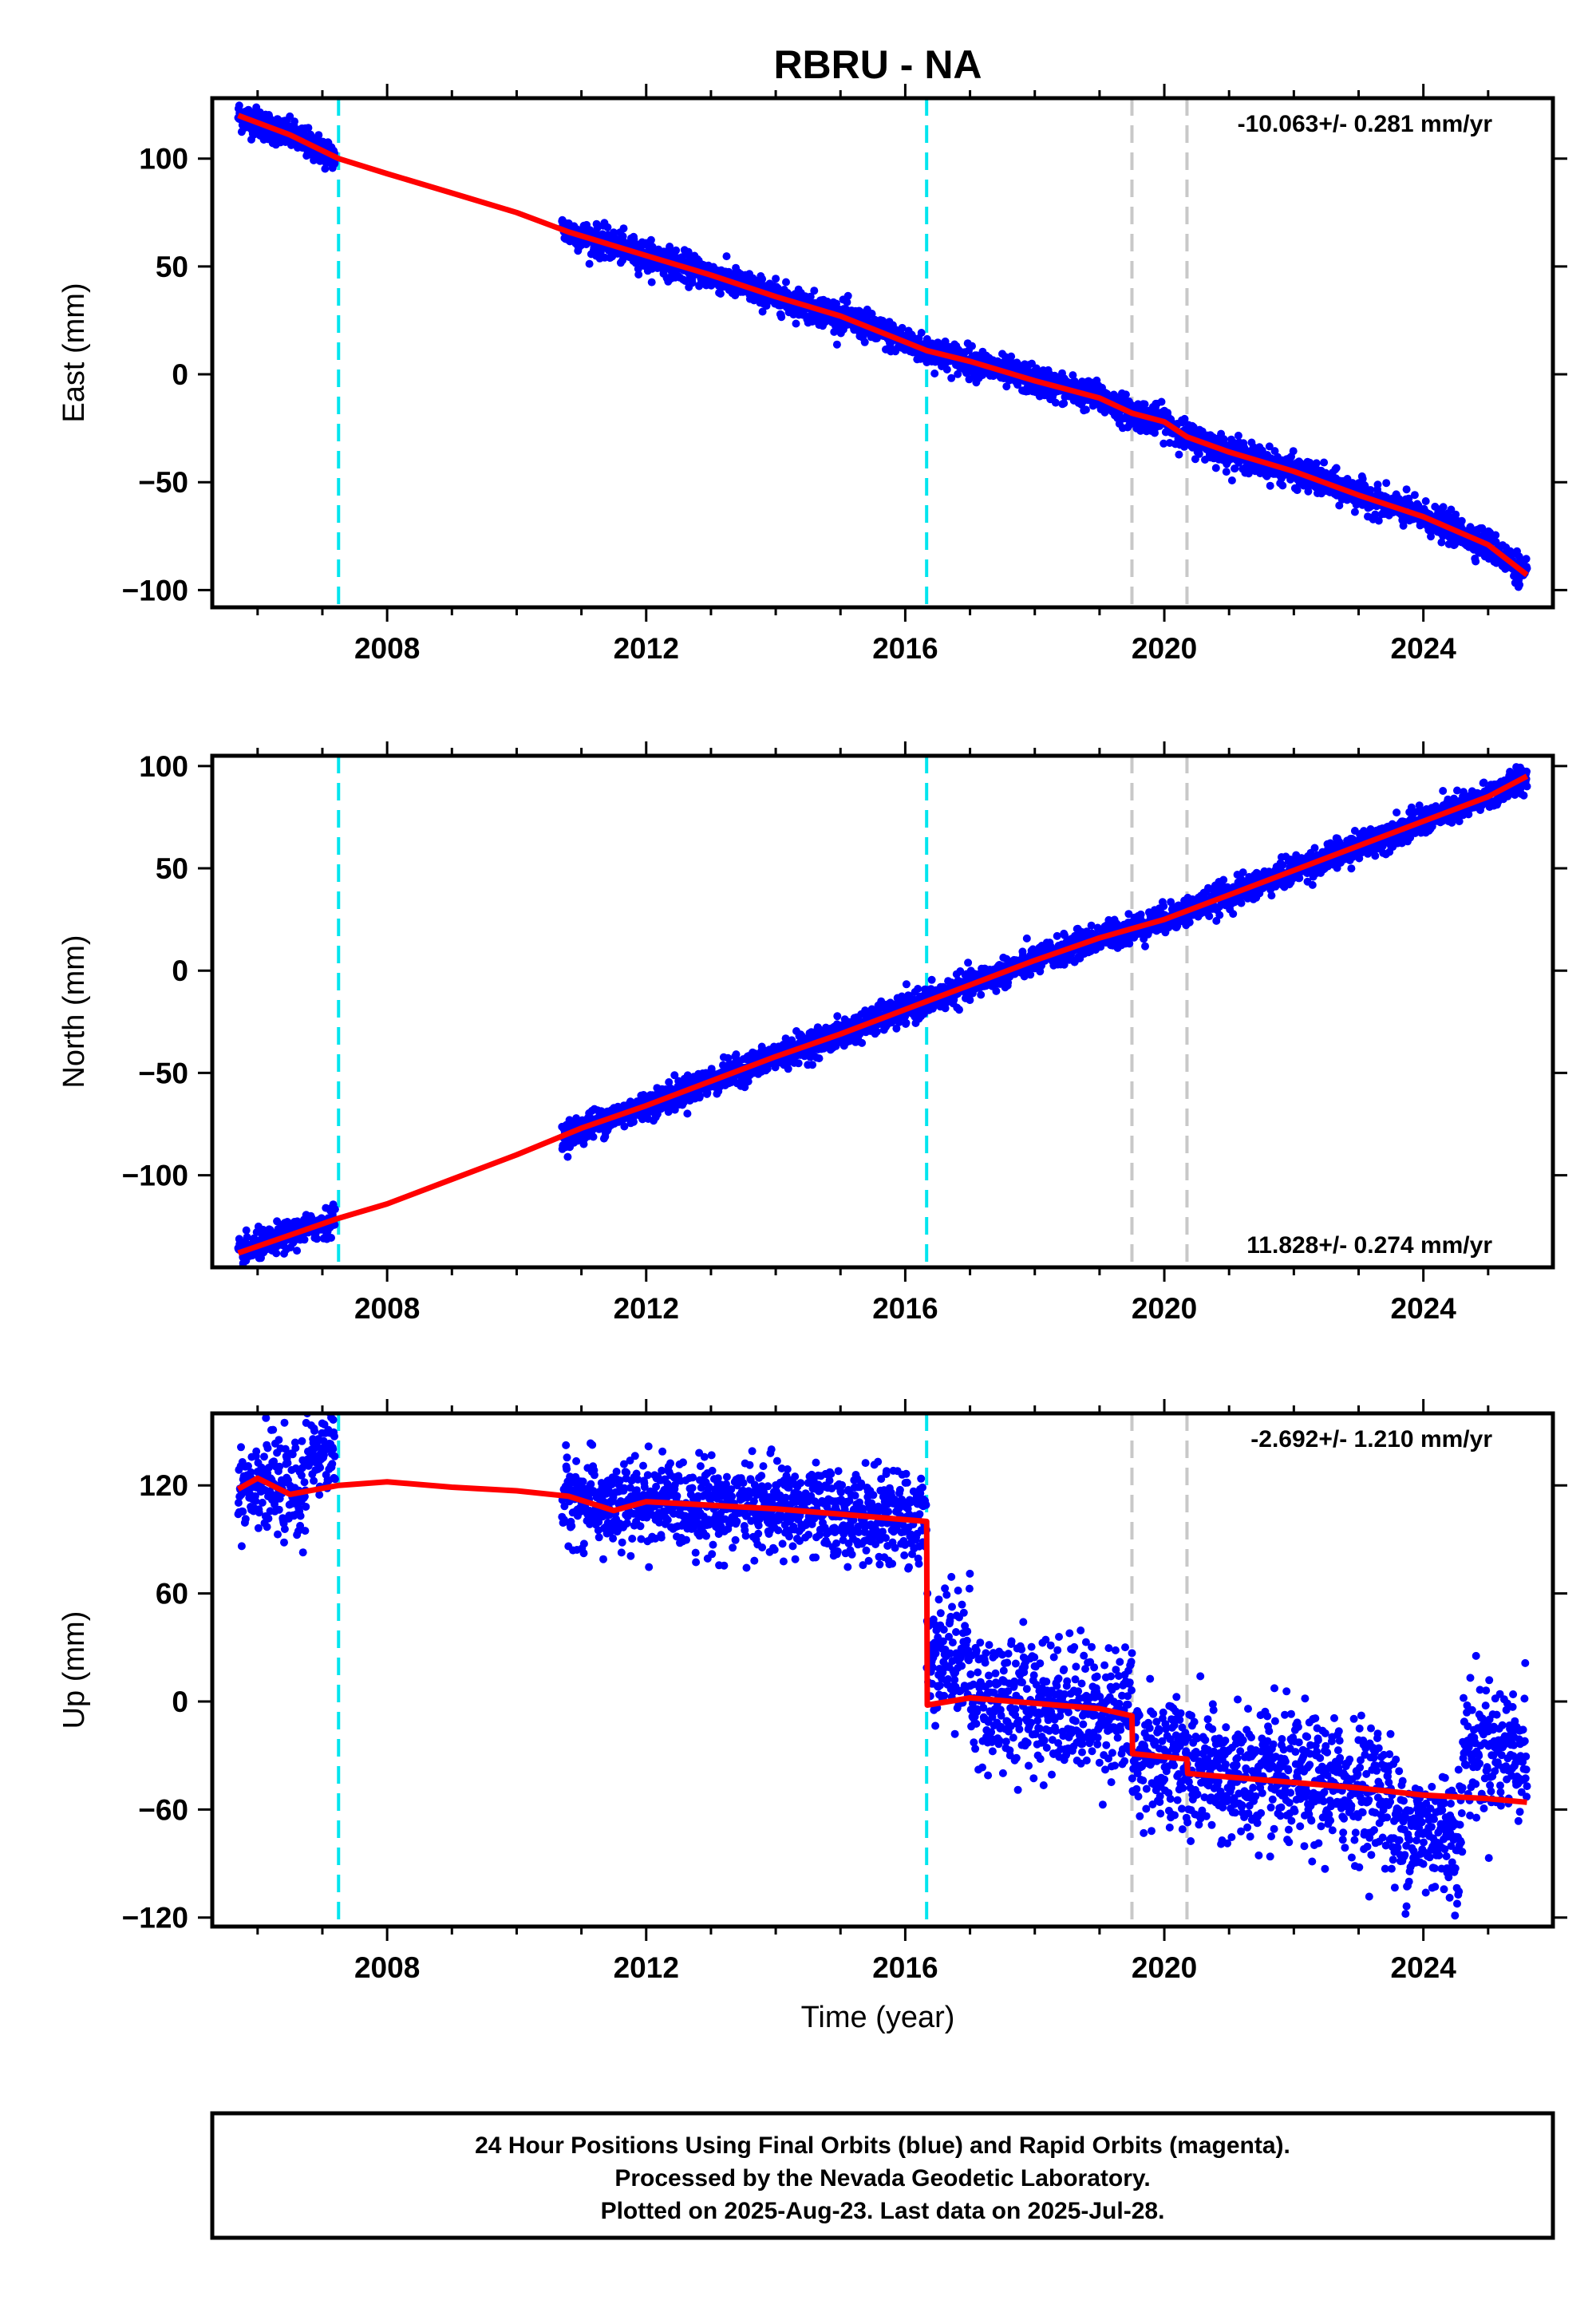  Describe the element at coordinates (163, 1485) in the screenshot. I see `y-tick-label-120: 120` at that location.